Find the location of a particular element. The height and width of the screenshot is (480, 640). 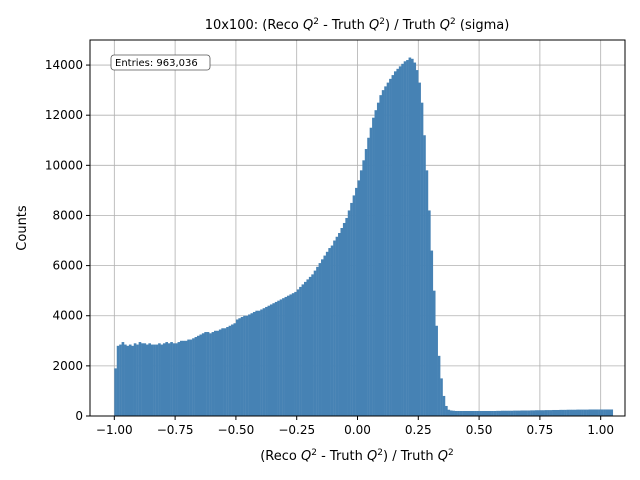

xlabel-part-1: Q is located at coordinates (306, 456).